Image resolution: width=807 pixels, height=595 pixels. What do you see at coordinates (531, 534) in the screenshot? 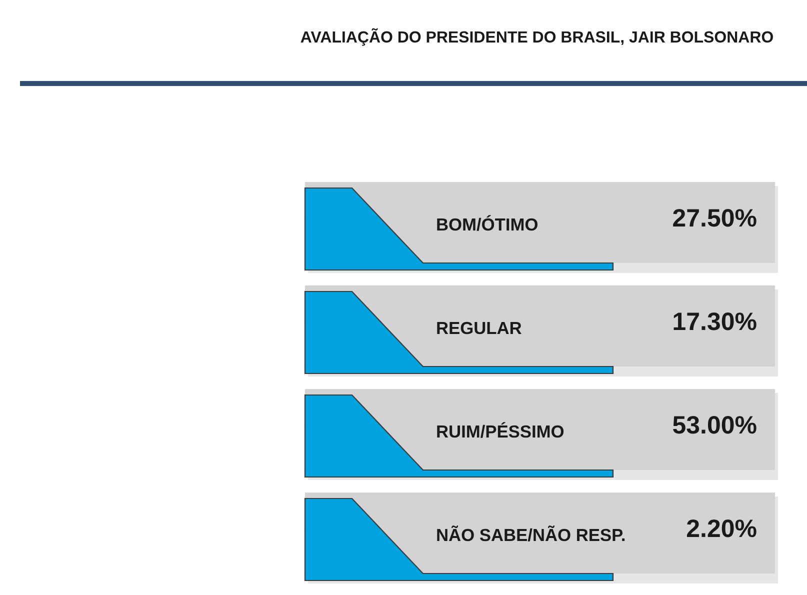
I see `category-label: NÃO SABE/NÃO RESP.` at bounding box center [531, 534].